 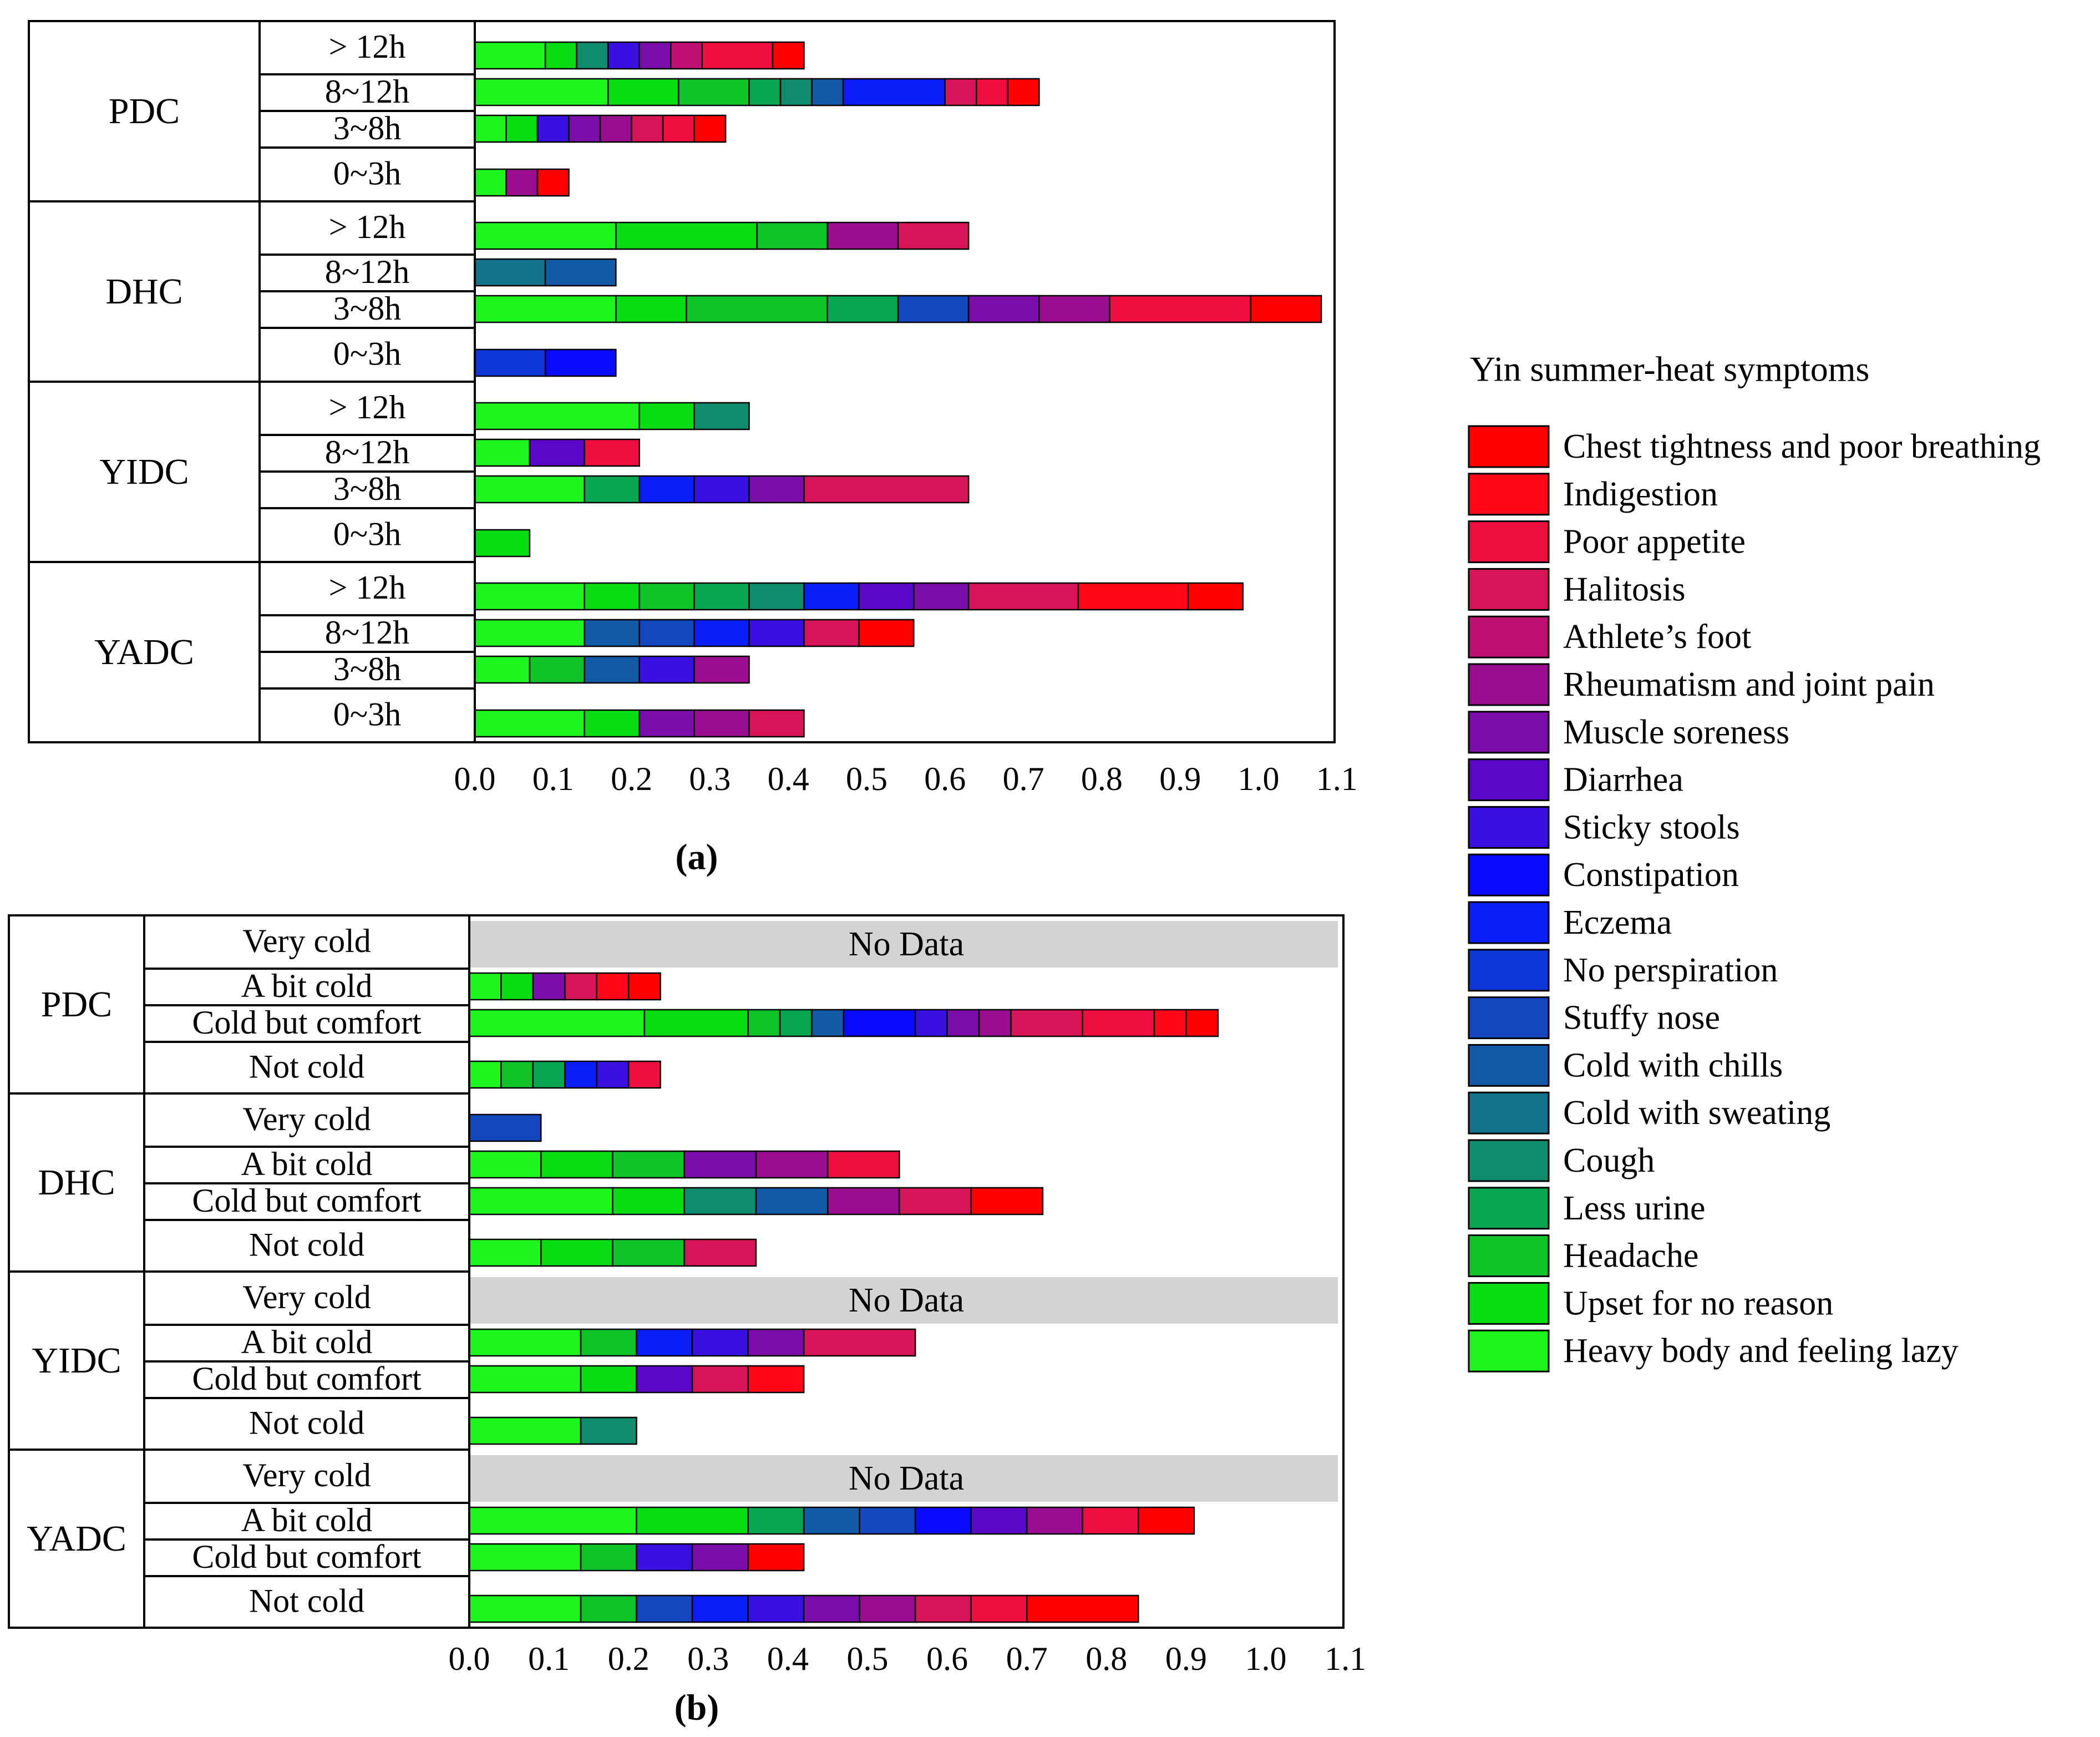 What do you see at coordinates (367, 669) in the screenshot?
I see `row-label: 3~8h` at bounding box center [367, 669].